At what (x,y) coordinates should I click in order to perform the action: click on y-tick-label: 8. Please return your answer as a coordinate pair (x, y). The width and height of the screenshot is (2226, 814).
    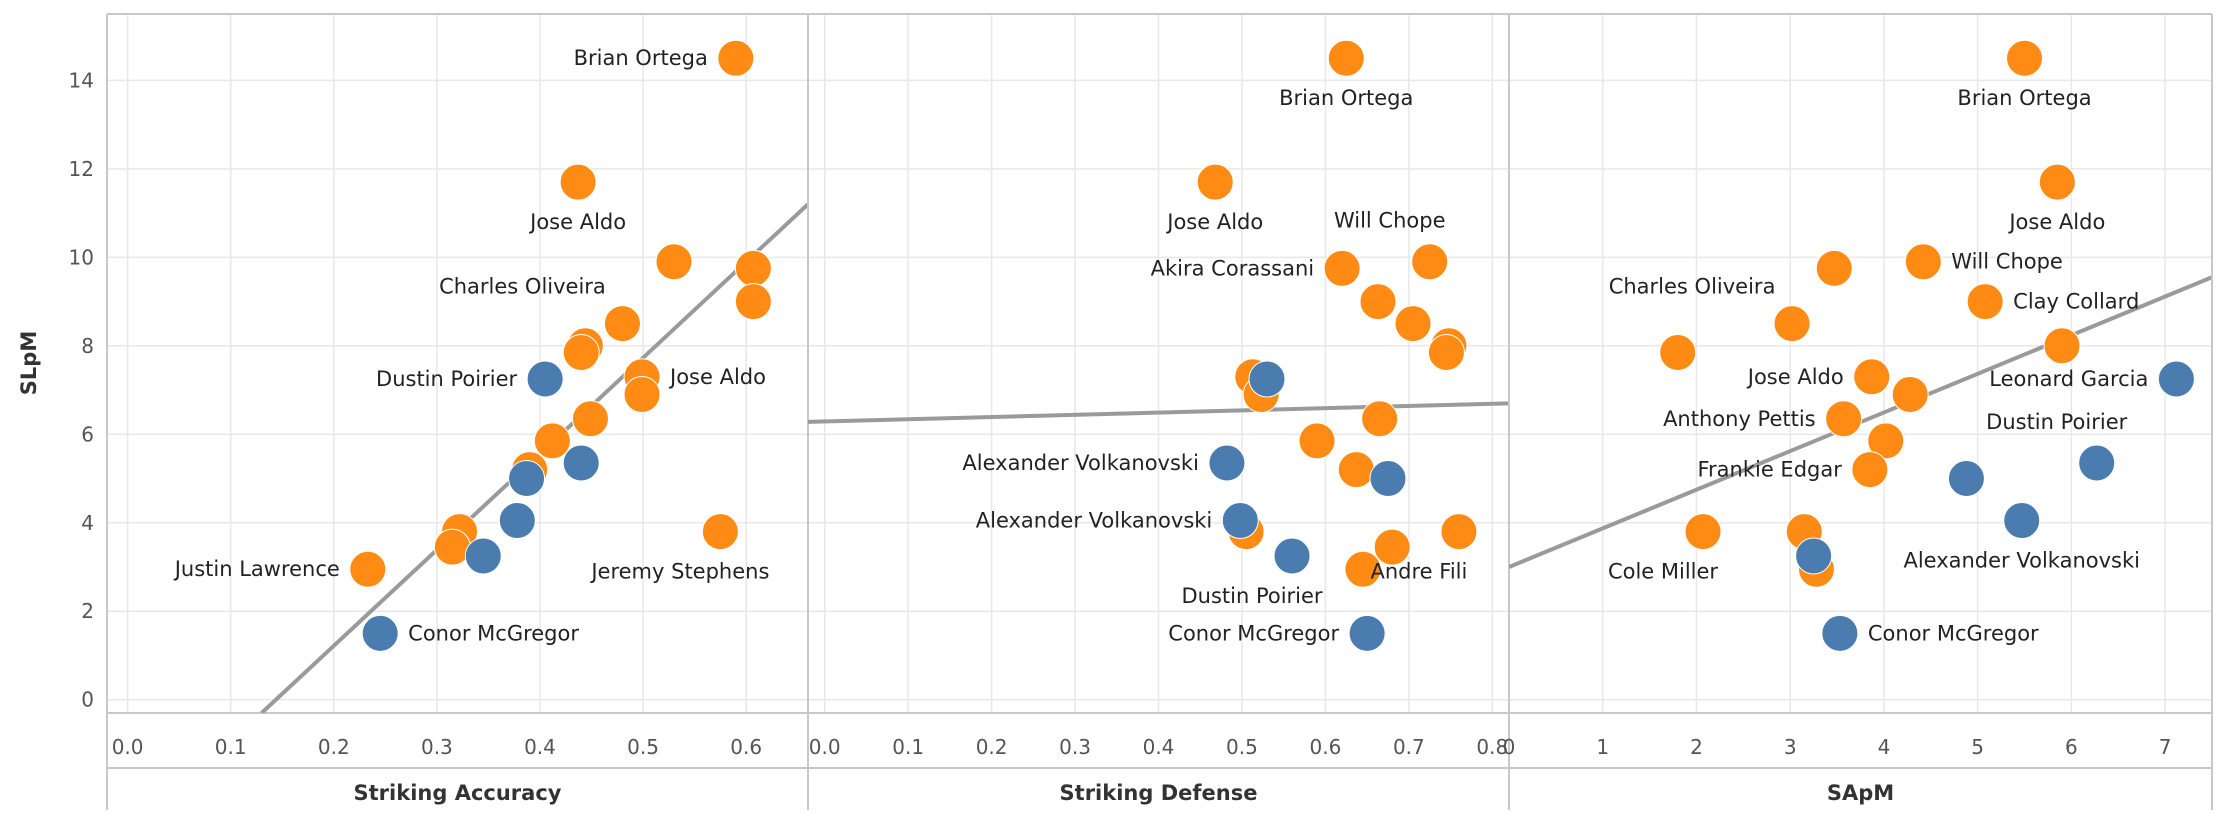
    Looking at the image, I should click on (87, 346).